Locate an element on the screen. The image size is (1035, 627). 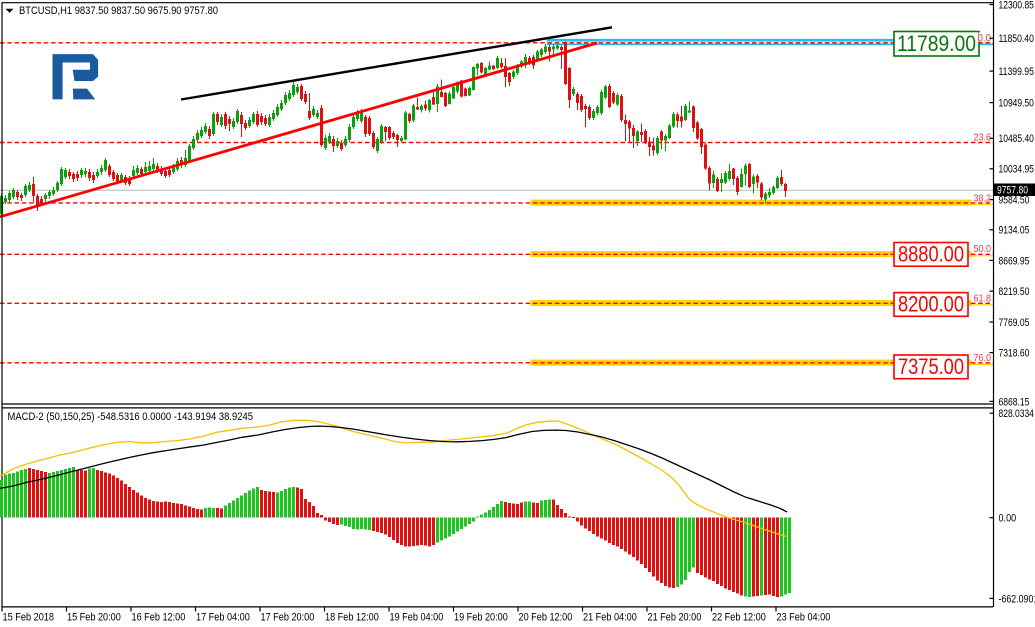
svg-text: 10034.95 is located at coordinates (1016, 170).